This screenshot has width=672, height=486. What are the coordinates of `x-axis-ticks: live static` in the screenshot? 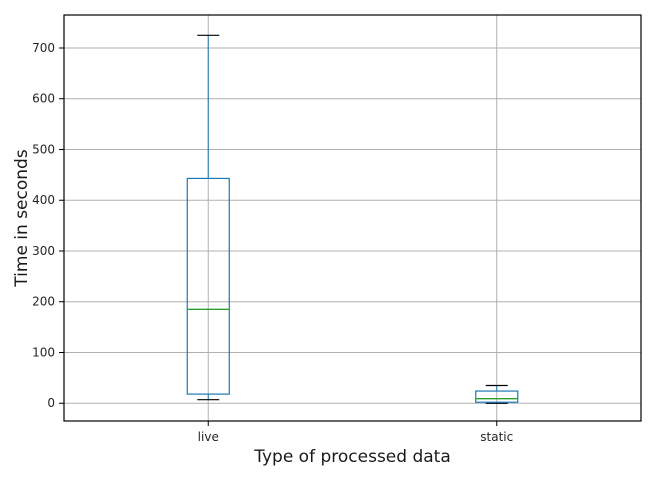 It's located at (355, 432).